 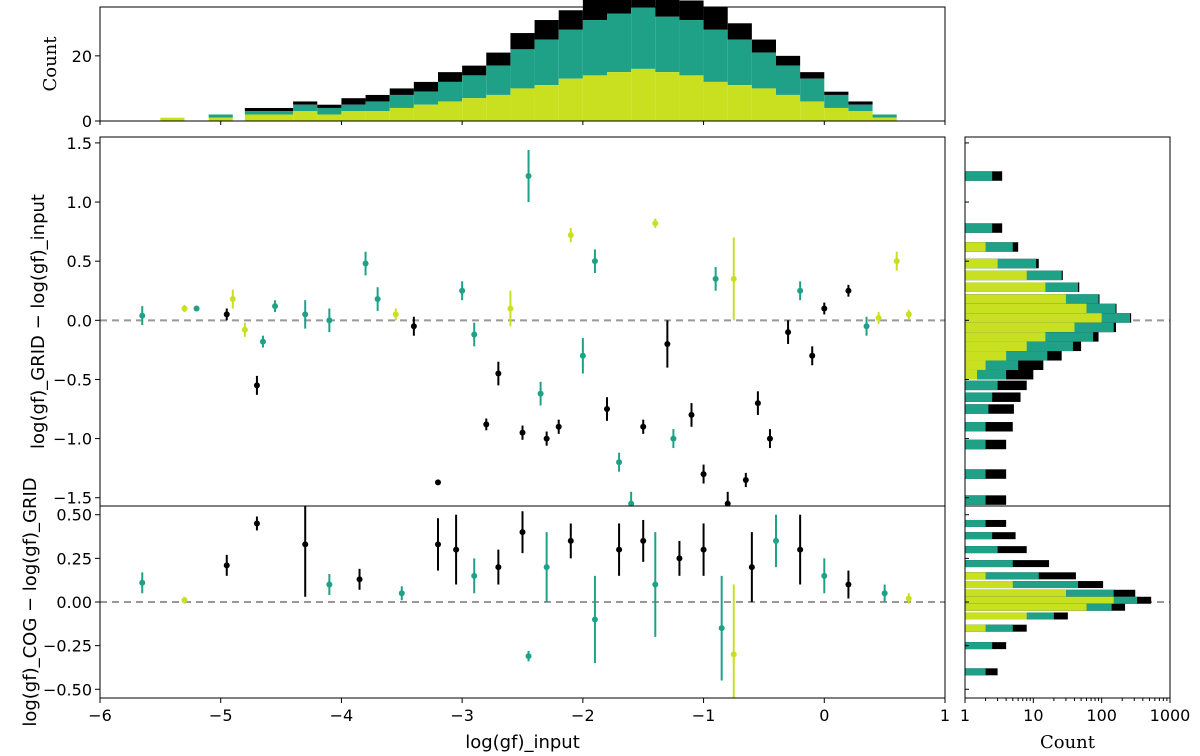 What do you see at coordinates (74, 602) in the screenshot?
I see `bottom-y-tick-label: 0.00` at bounding box center [74, 602].